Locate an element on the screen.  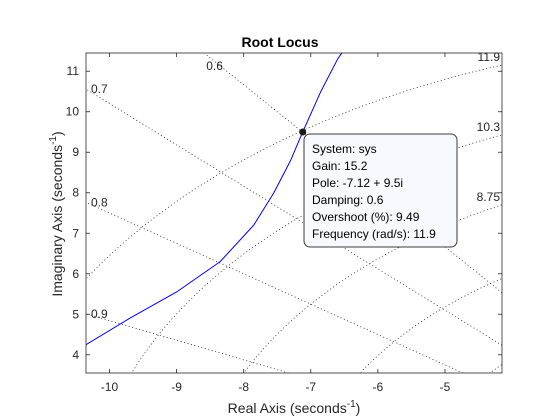
y-tick-label: 5 is located at coordinates (75, 314).